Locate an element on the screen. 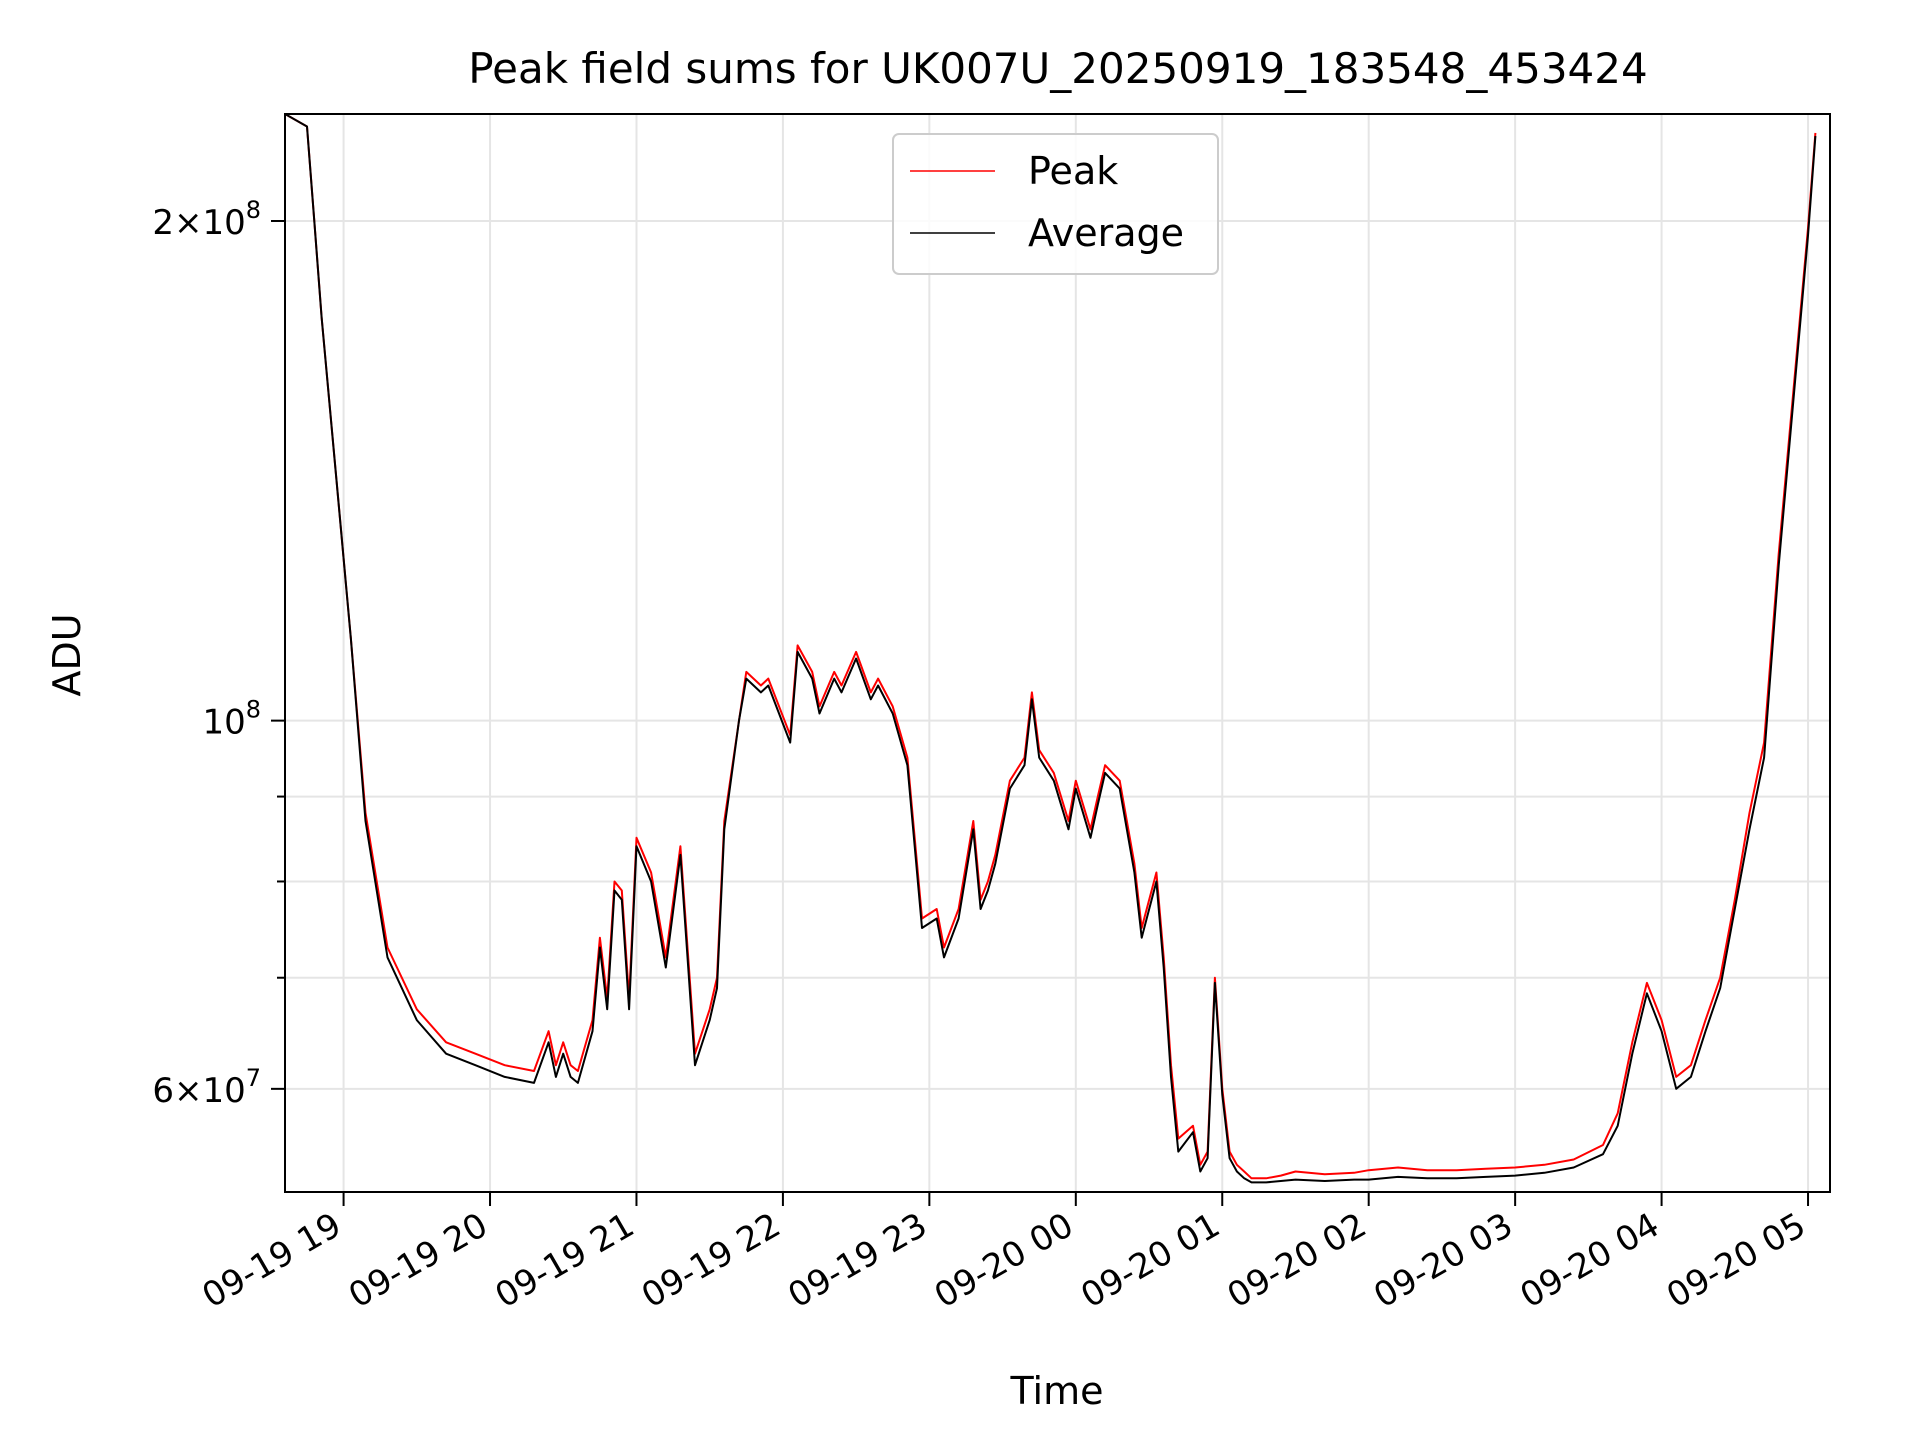 Image resolution: width=1920 pixels, height=1440 pixels. y-tick-label: 2×108 is located at coordinates (206, 219).